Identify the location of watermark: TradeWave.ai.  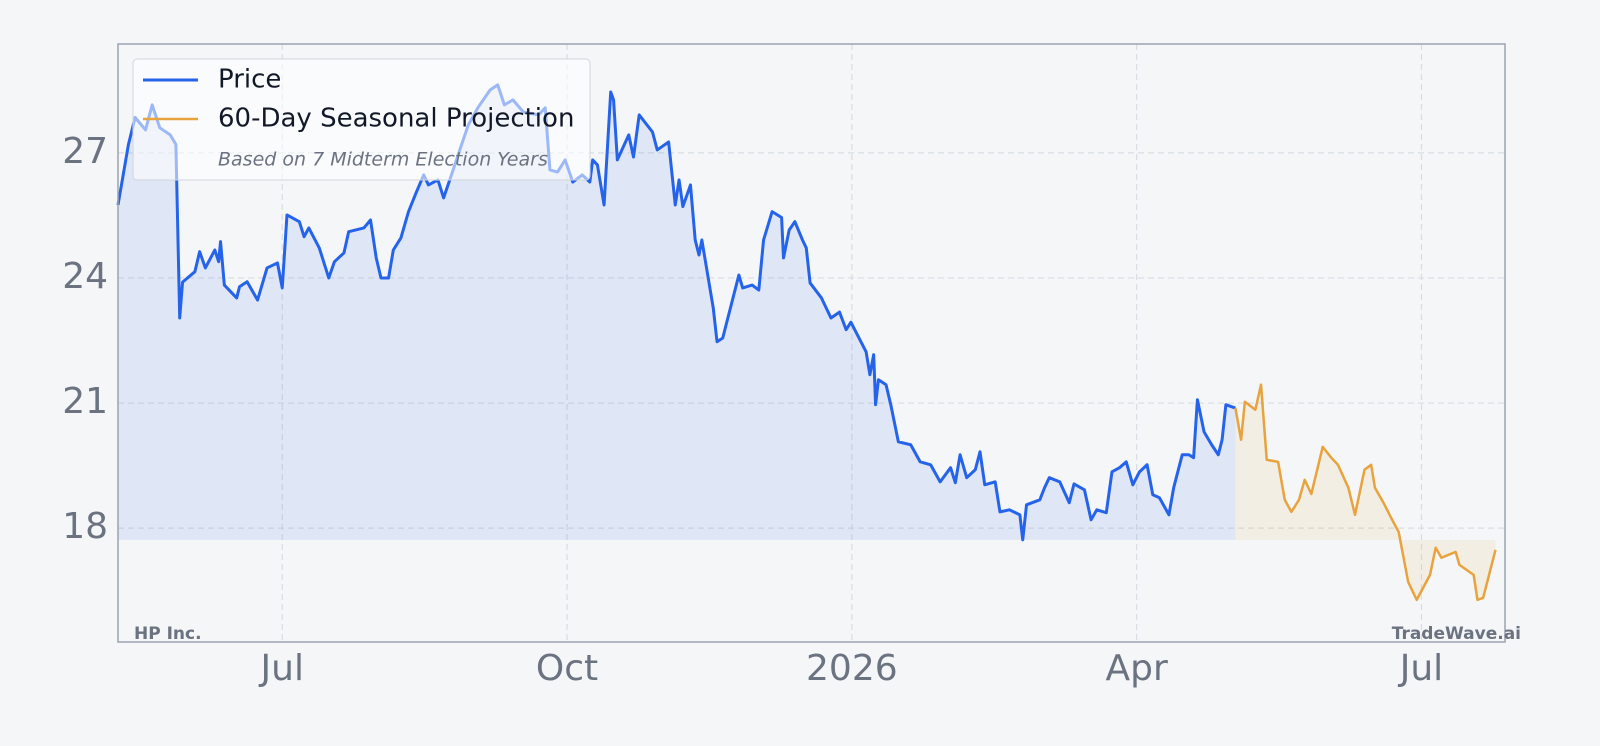
(1456, 634).